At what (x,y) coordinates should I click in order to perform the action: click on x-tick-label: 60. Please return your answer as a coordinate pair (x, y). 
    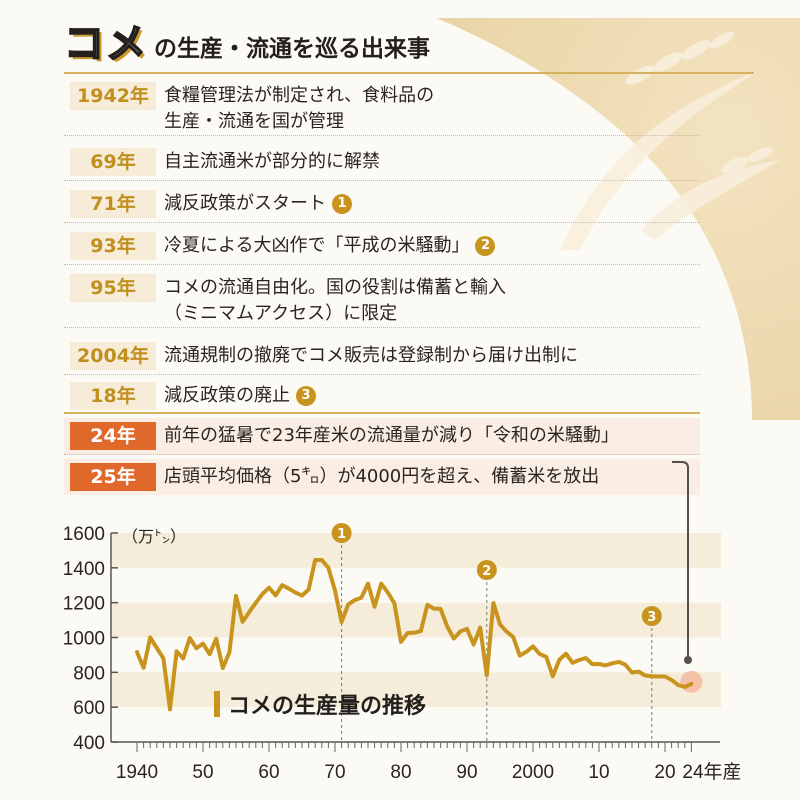
    Looking at the image, I should click on (268, 772).